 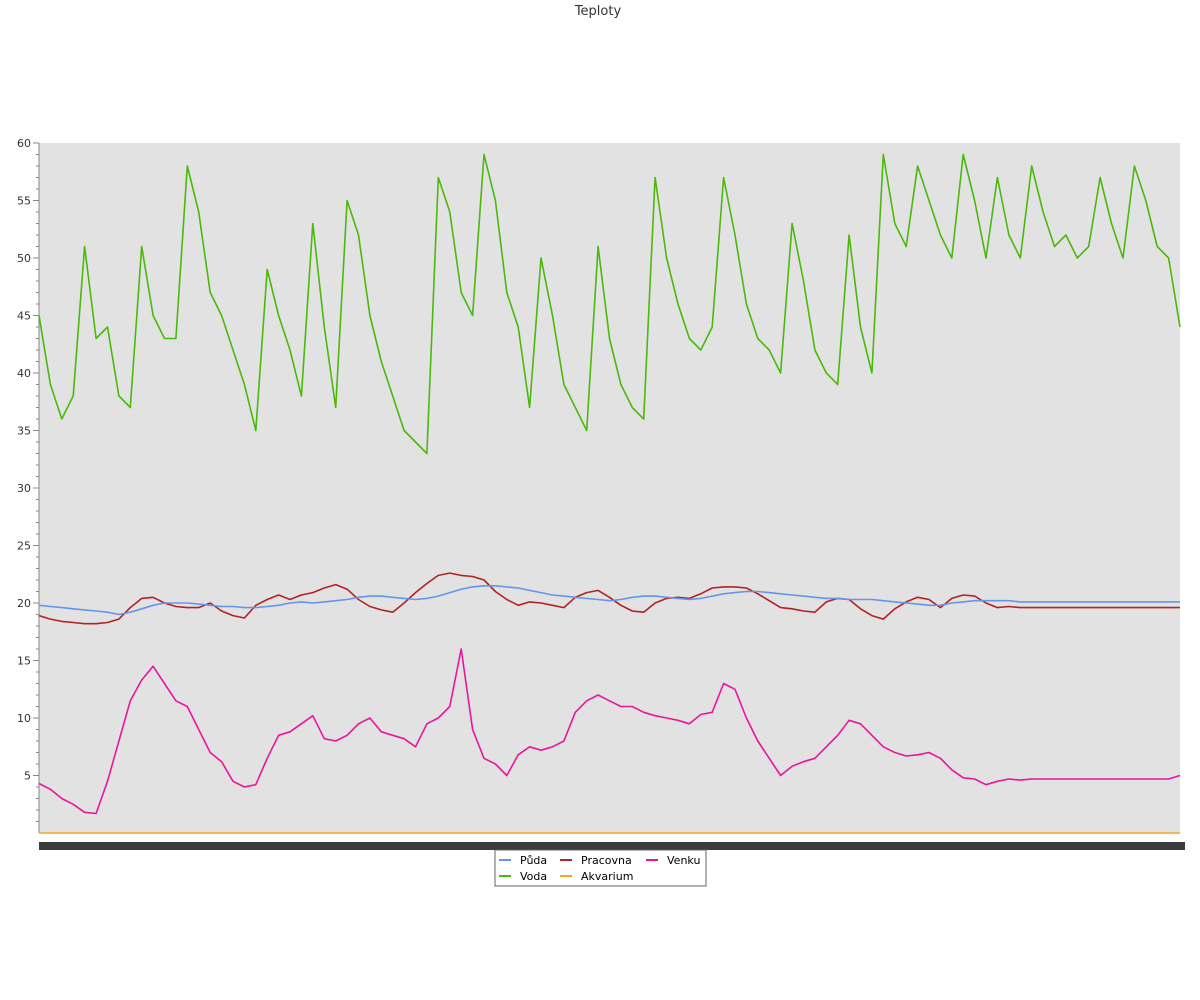 I want to click on series-line-pda, so click(x=609, y=600).